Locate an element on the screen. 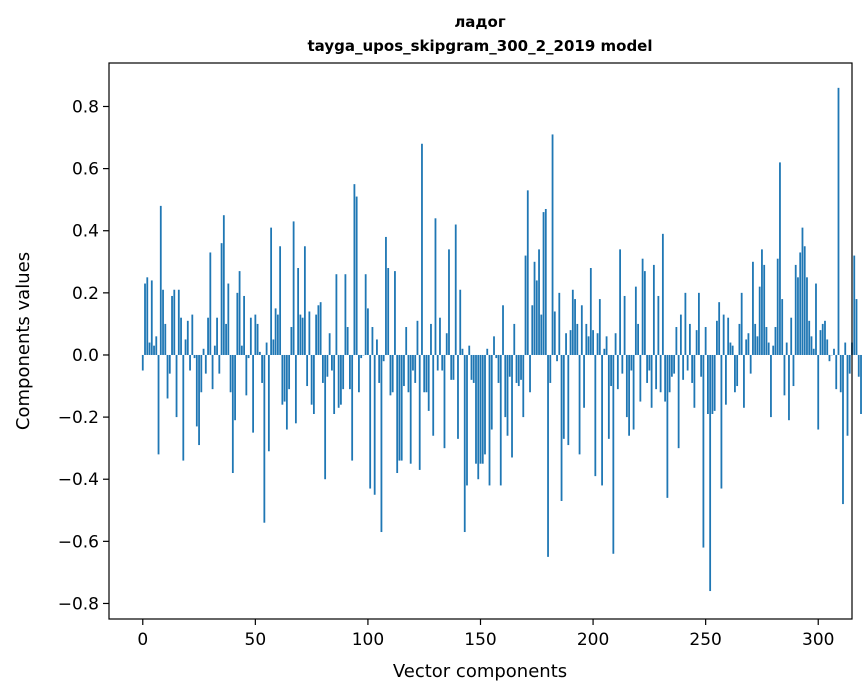  chart-title-line2: tayga_upos_skipgram_300_2_2019 model is located at coordinates (480, 46).